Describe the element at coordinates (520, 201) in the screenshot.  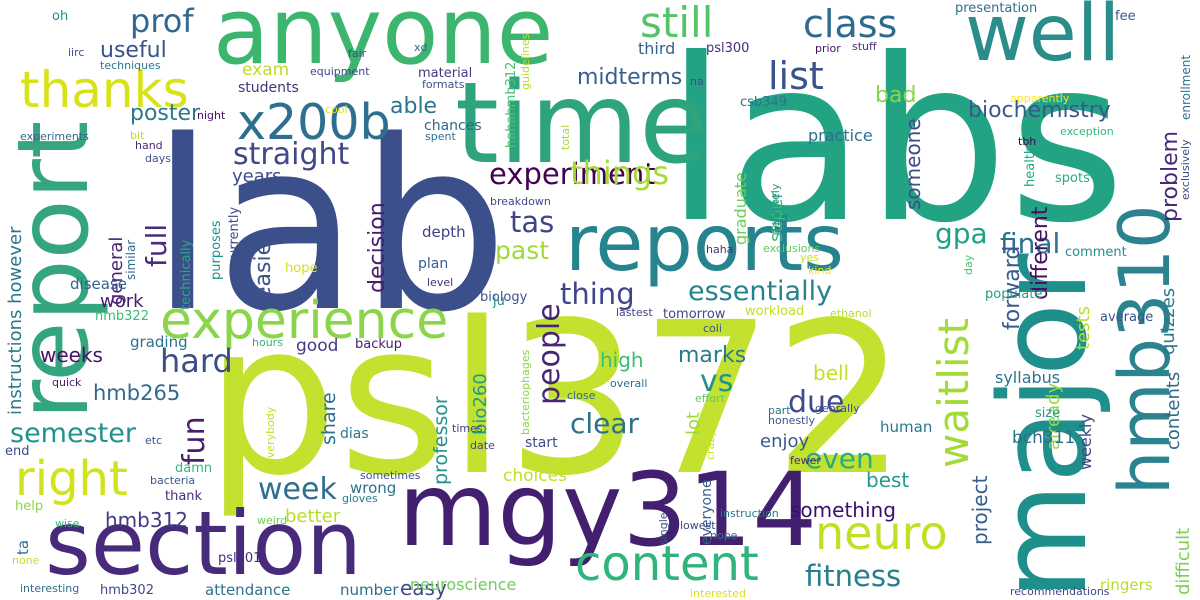
I see `word: breakdown` at that location.